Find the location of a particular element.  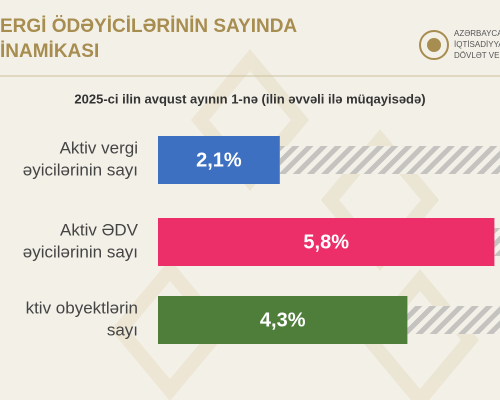

category-label: Aktiv ƏDV is located at coordinates (99, 229).